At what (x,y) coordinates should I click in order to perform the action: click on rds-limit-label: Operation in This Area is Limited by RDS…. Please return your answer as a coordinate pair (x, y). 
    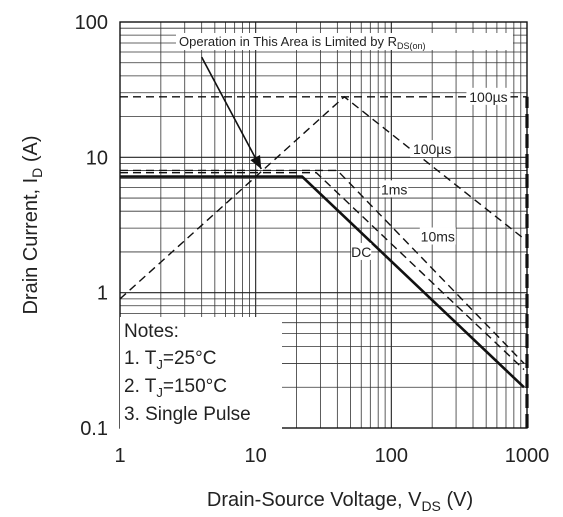
    Looking at the image, I should click on (302, 42).